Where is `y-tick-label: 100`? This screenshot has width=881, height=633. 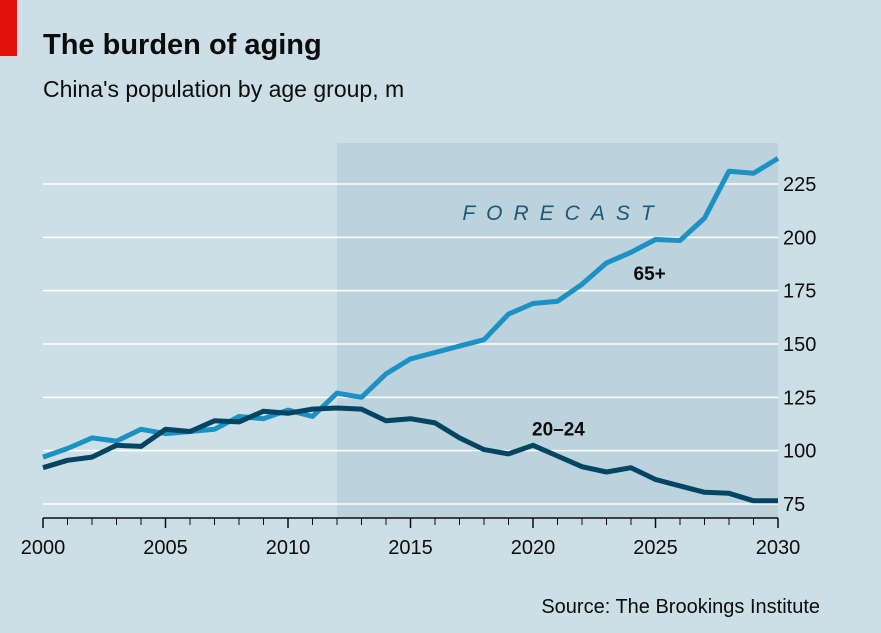
y-tick-label: 100 is located at coordinates (799, 452).